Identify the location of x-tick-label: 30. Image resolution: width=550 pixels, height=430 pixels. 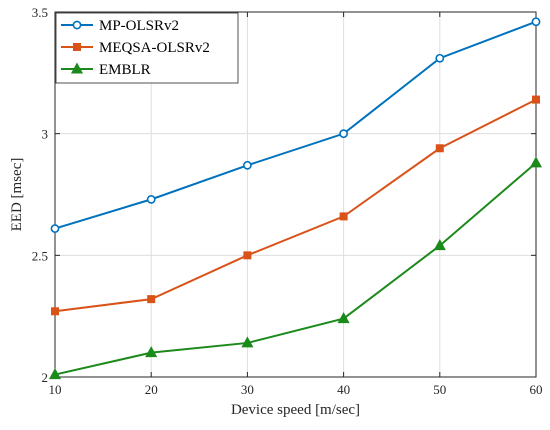
(247, 389).